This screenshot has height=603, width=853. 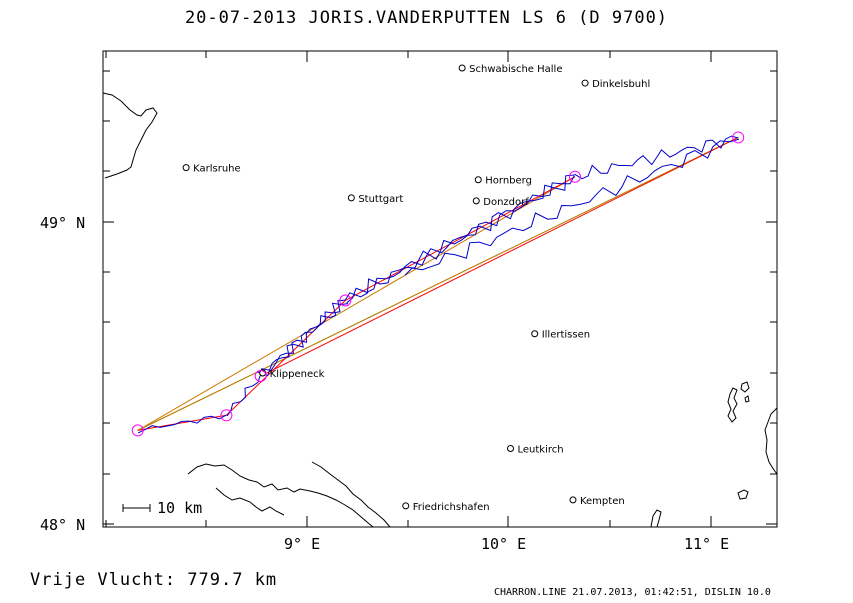 What do you see at coordinates (136, 508) in the screenshot?
I see `scale-bar` at bounding box center [136, 508].